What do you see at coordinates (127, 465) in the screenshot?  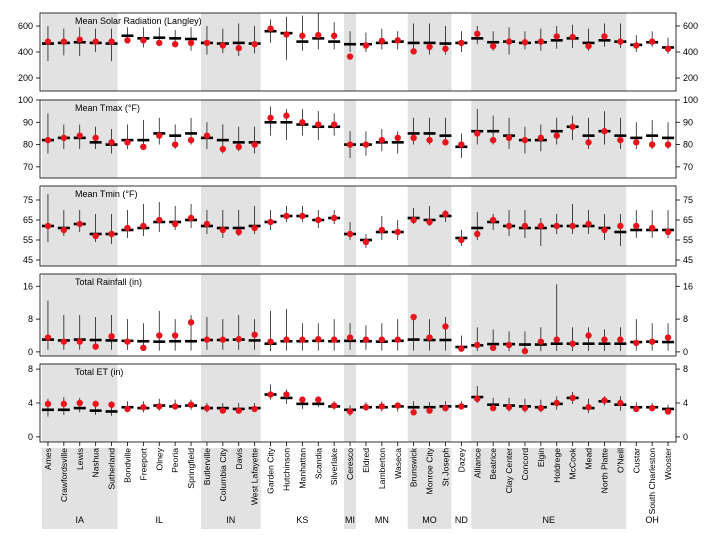 I see `station-label: Bondville` at bounding box center [127, 465].